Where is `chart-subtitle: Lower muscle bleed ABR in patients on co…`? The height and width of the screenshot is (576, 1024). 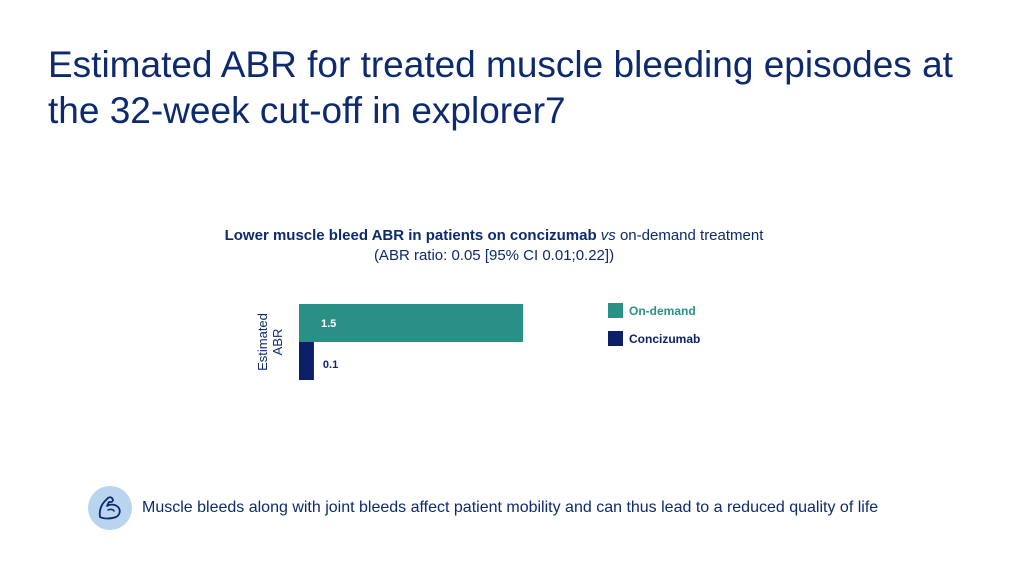
chart-subtitle: Lower muscle bleed ABR in patients on co… is located at coordinates (494, 246).